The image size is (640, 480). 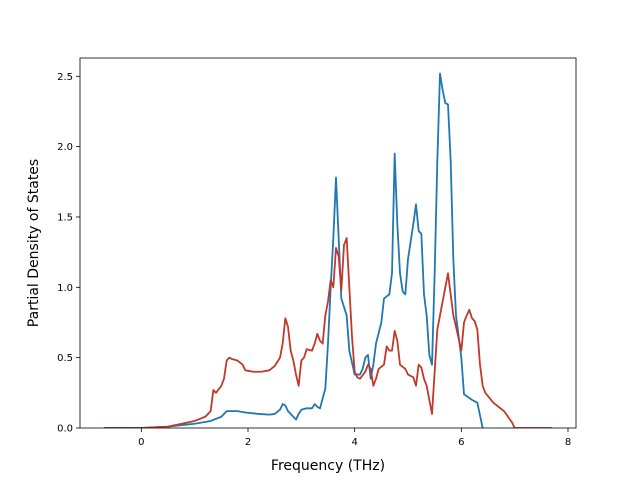 I want to click on y-tick-label: 1.0, so click(x=65, y=288).